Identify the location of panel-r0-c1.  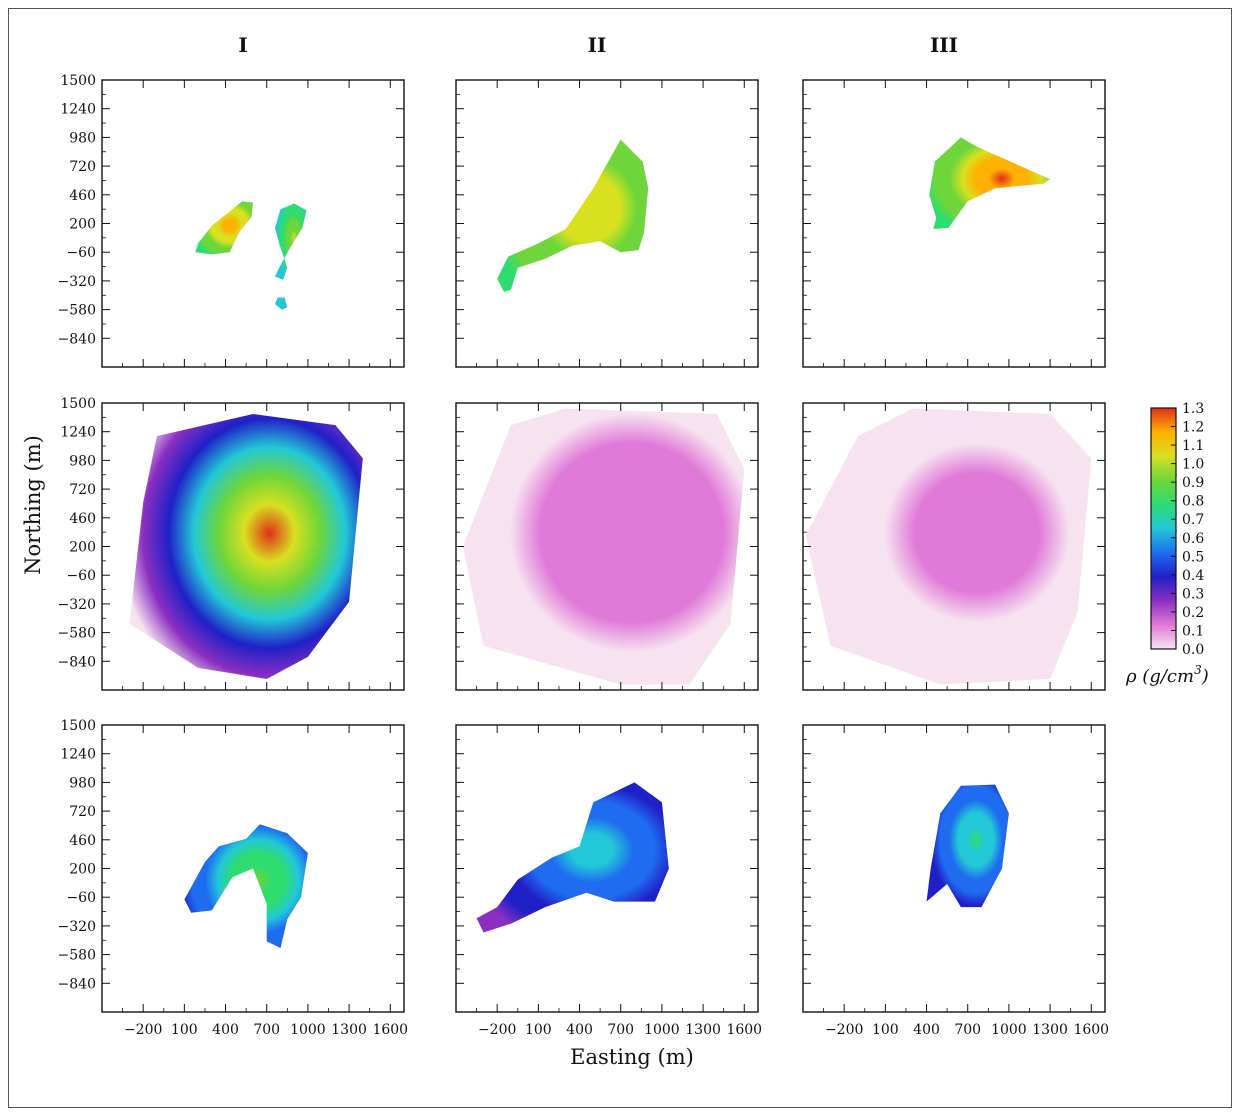
(607, 223).